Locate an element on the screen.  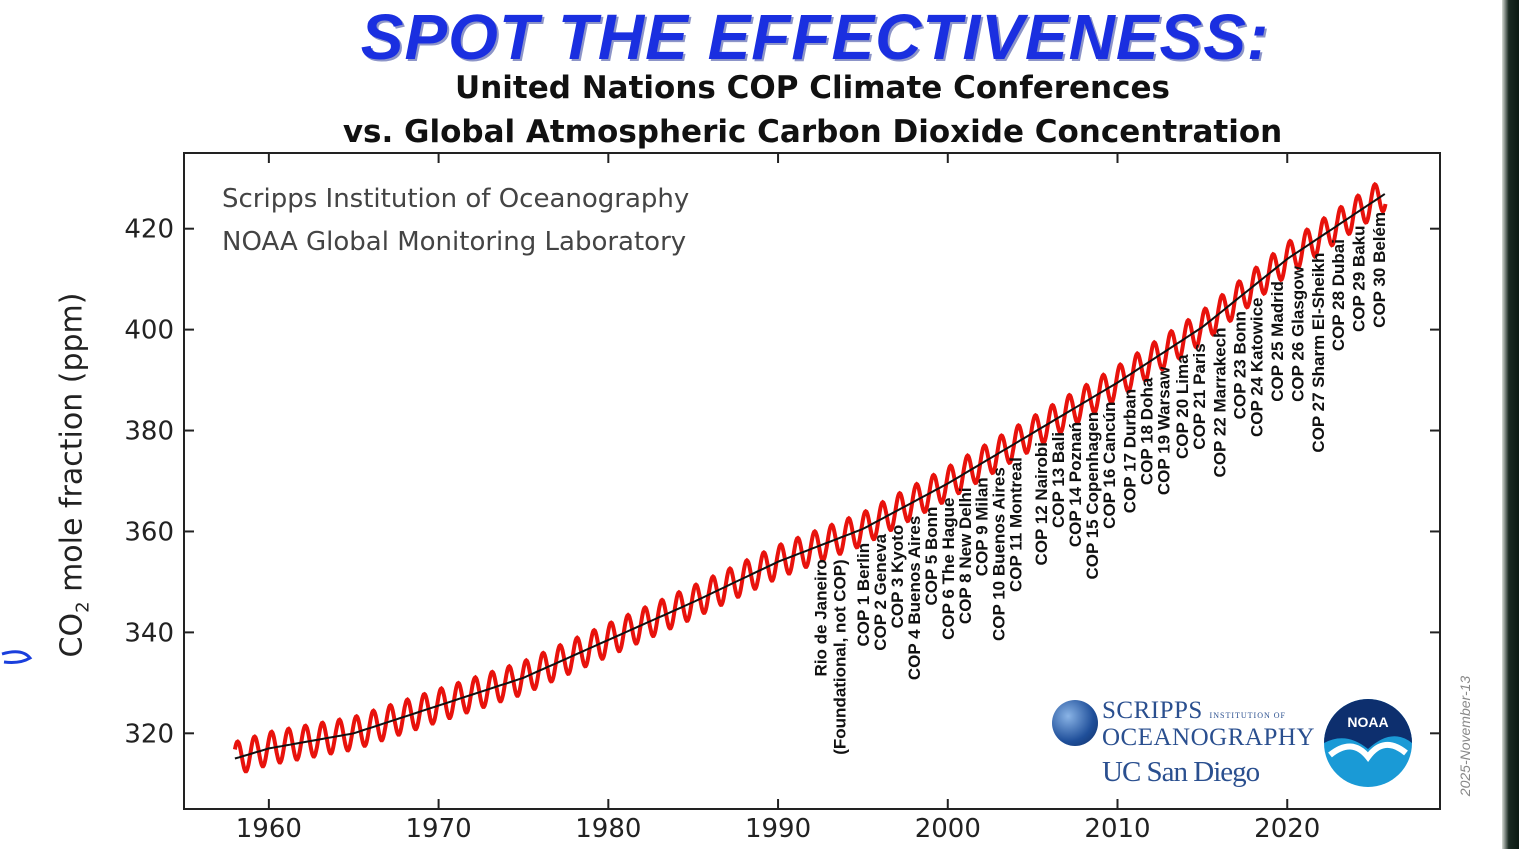
headline: SPOT THE EFFECTIVENESS: is located at coordinates (815, 37).